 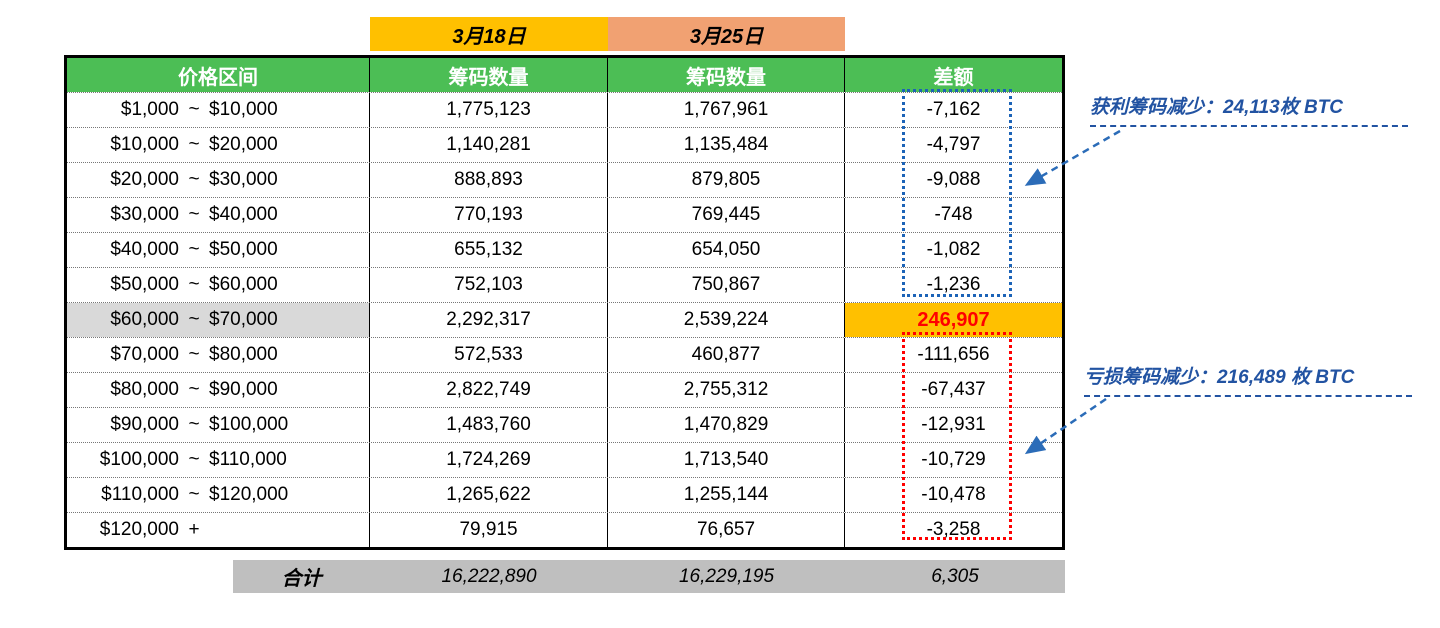 What do you see at coordinates (953, 389) in the screenshot?
I see `diff-cell: -67,437` at bounding box center [953, 389].